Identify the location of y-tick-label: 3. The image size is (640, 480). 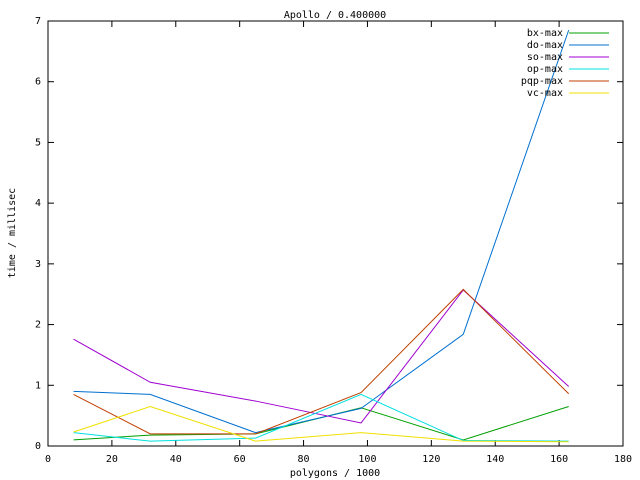
(38, 264).